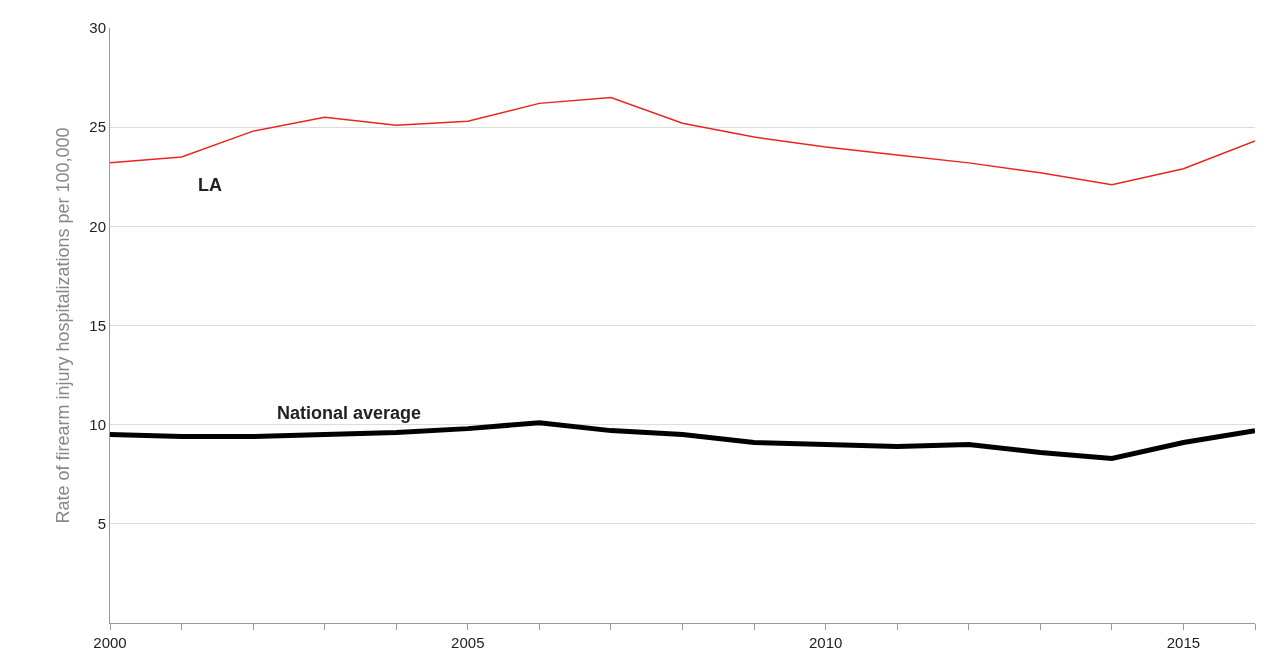 The image size is (1283, 668). What do you see at coordinates (97, 28) in the screenshot?
I see `y-tick-label: 30` at bounding box center [97, 28].